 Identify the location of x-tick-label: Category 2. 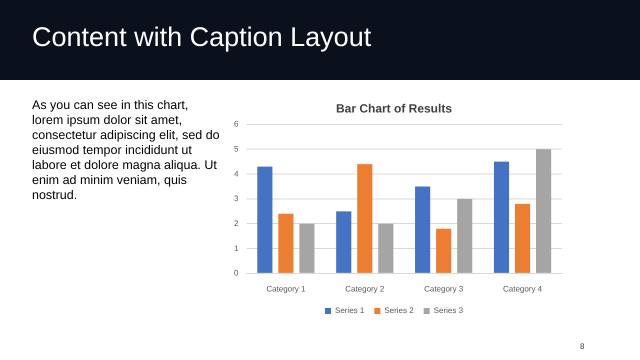
(365, 289).